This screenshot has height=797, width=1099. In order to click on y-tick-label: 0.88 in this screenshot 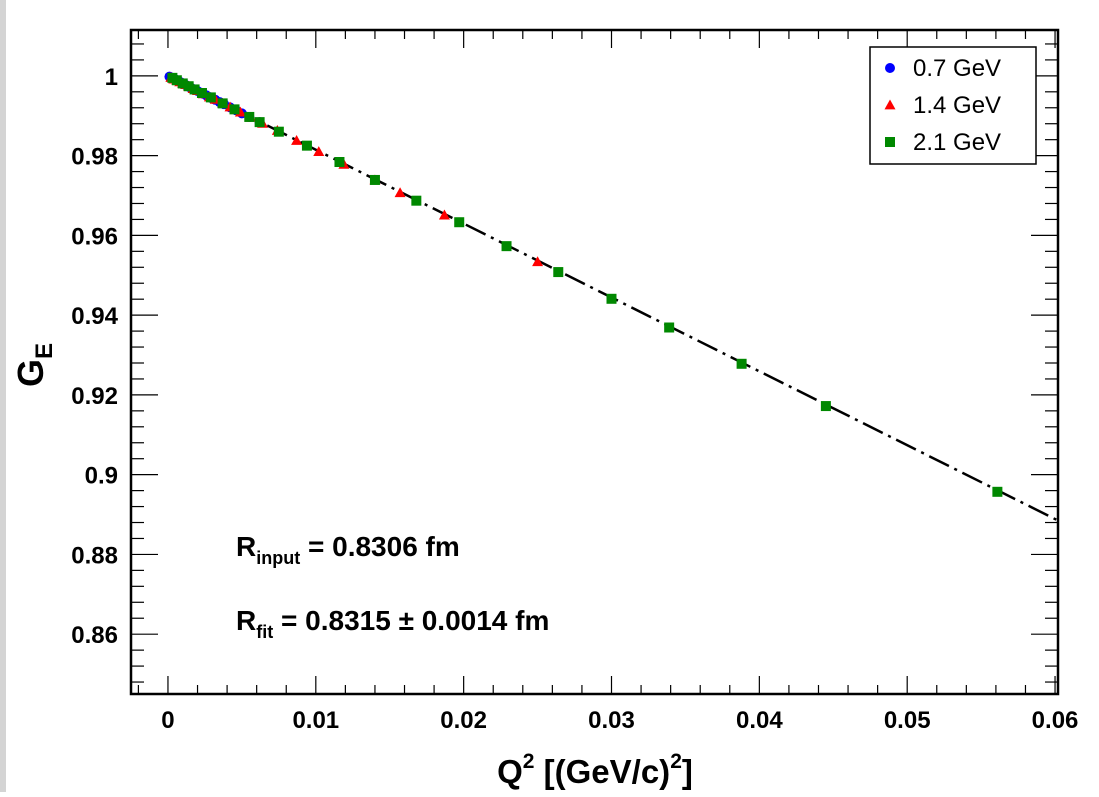, I will do `click(94, 555)`.